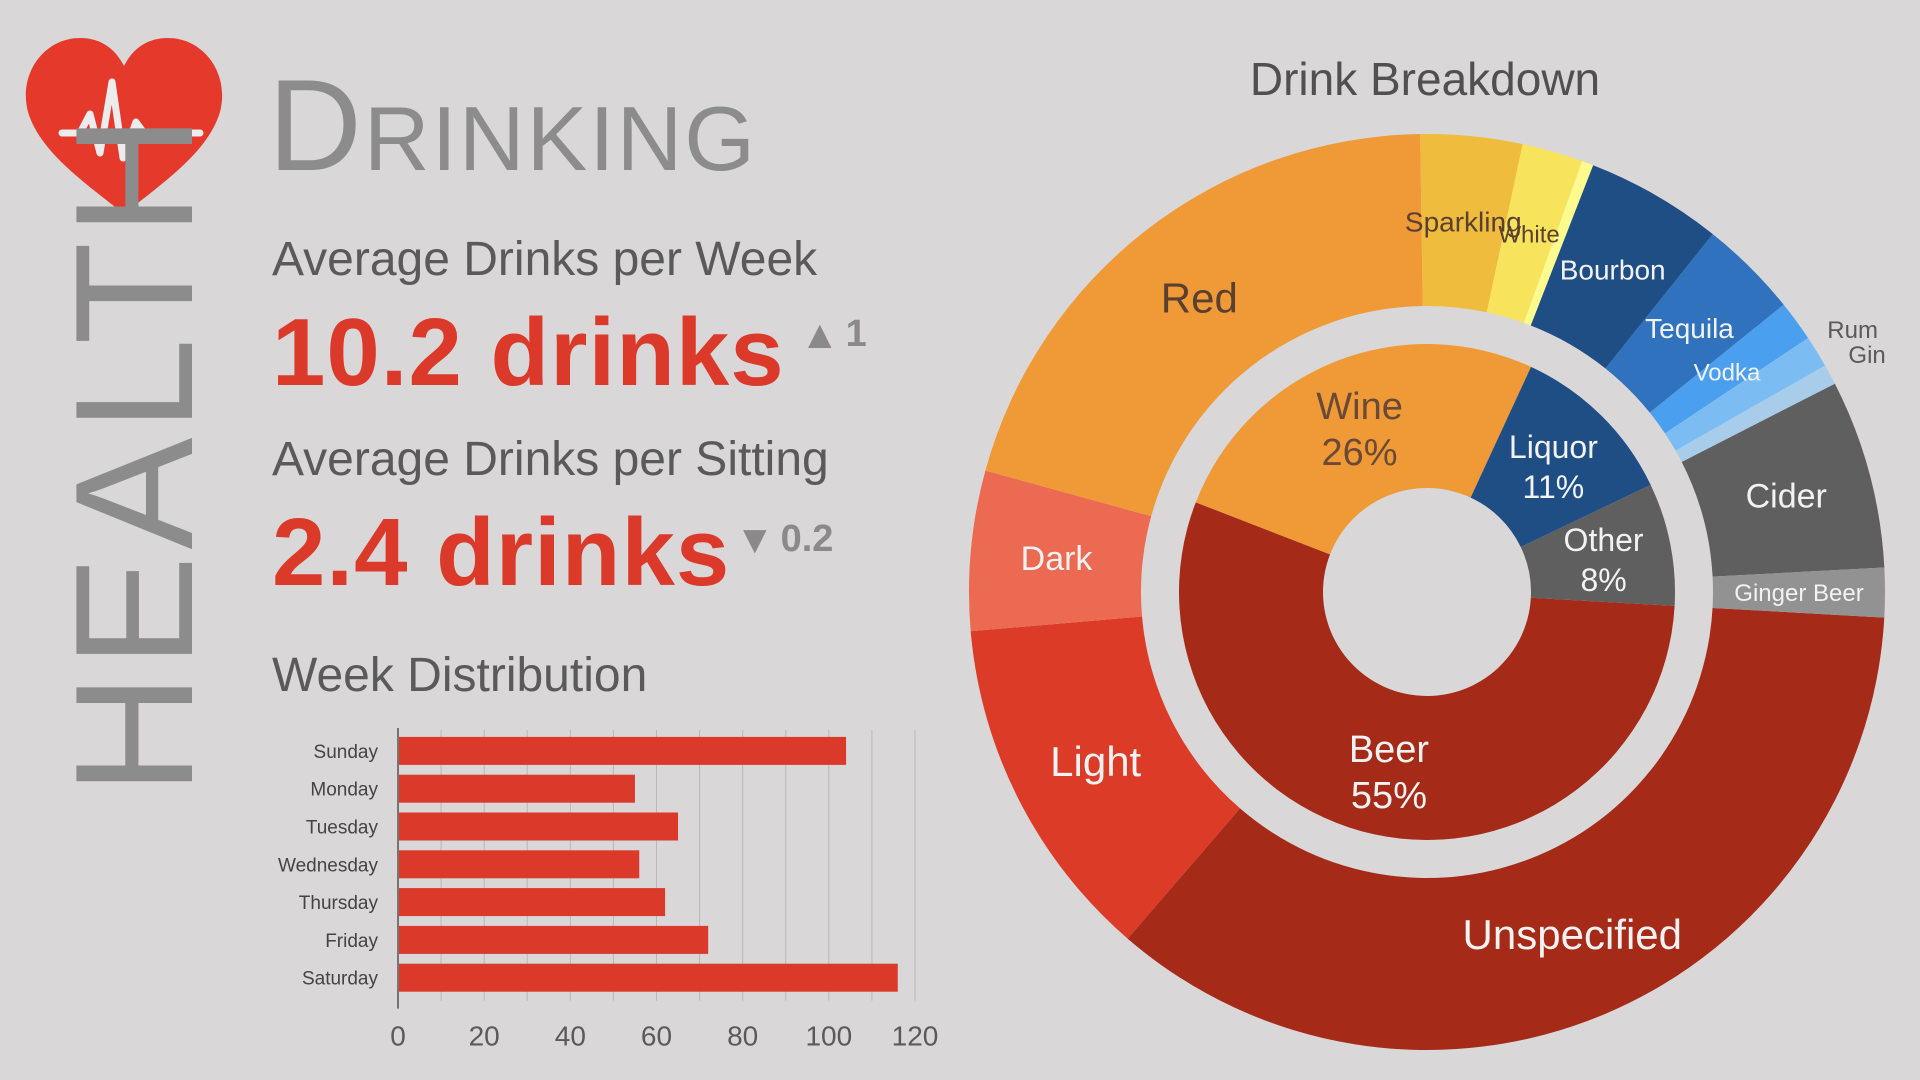 This screenshot has height=1080, width=1920. What do you see at coordinates (1604, 540) in the screenshot?
I see `inner-slice-name: Other` at bounding box center [1604, 540].